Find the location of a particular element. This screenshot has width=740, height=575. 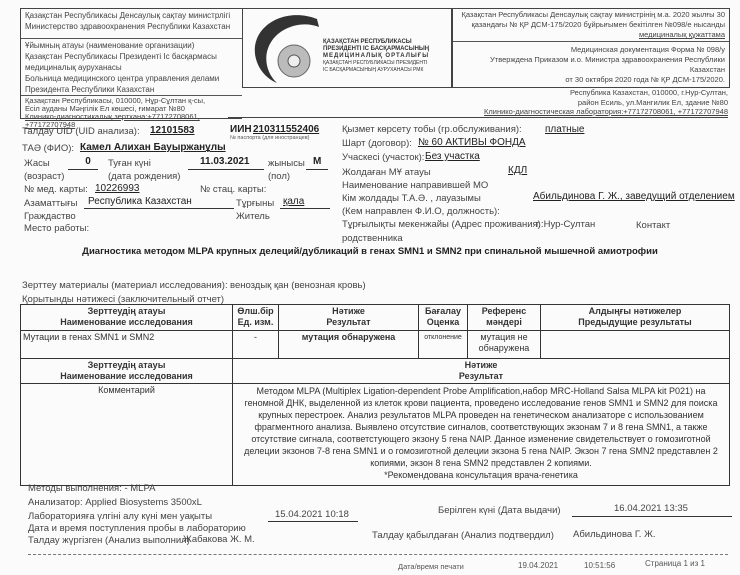

org-ru-2: Президента Республики Казахстан is located at coordinates (90, 89).